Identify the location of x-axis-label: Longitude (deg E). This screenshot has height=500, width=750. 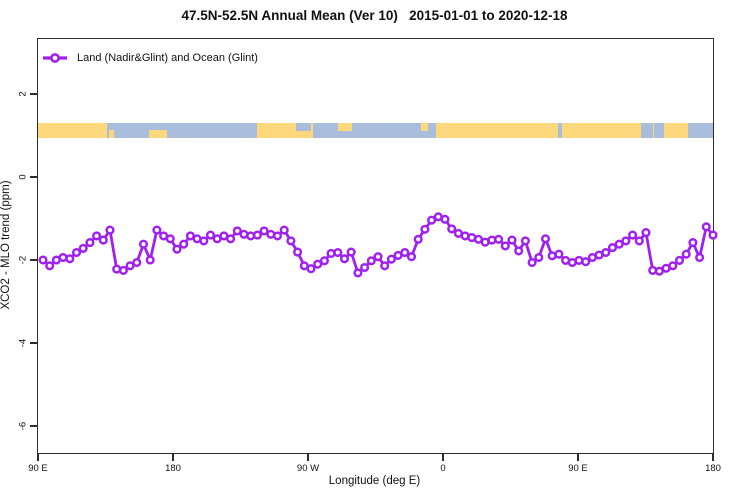
(374, 481).